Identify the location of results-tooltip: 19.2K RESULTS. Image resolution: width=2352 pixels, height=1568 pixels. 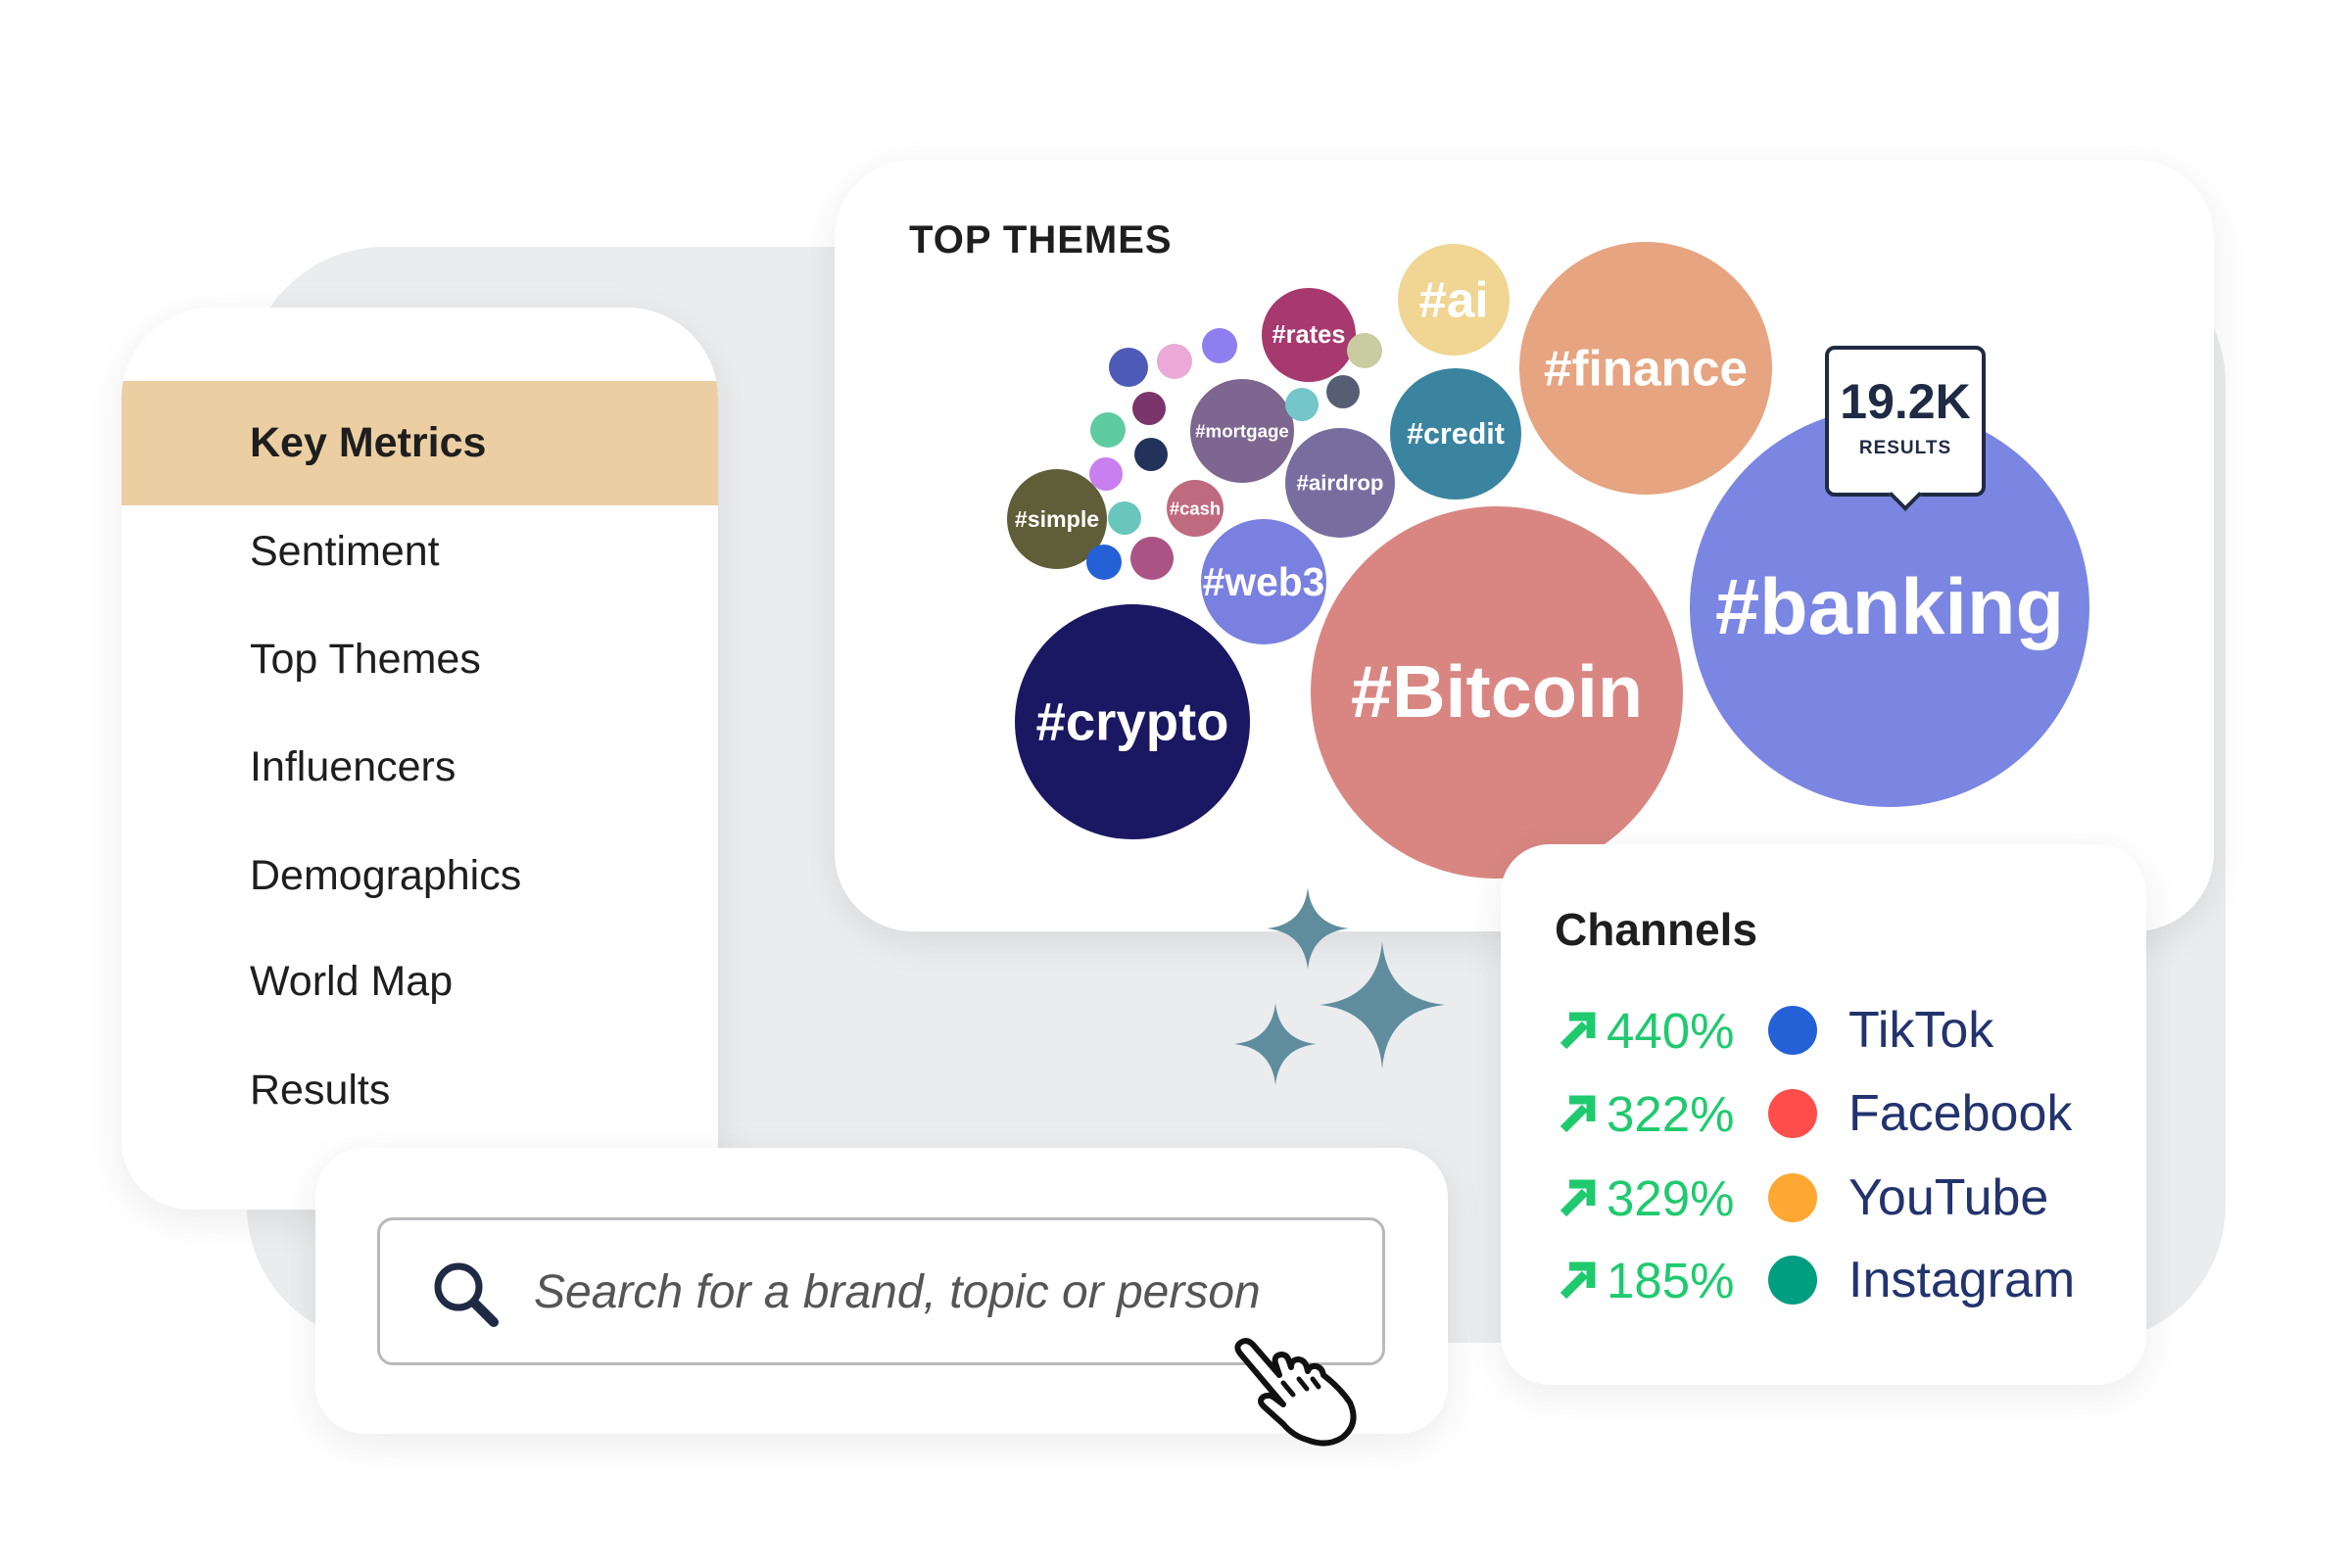
(1905, 428).